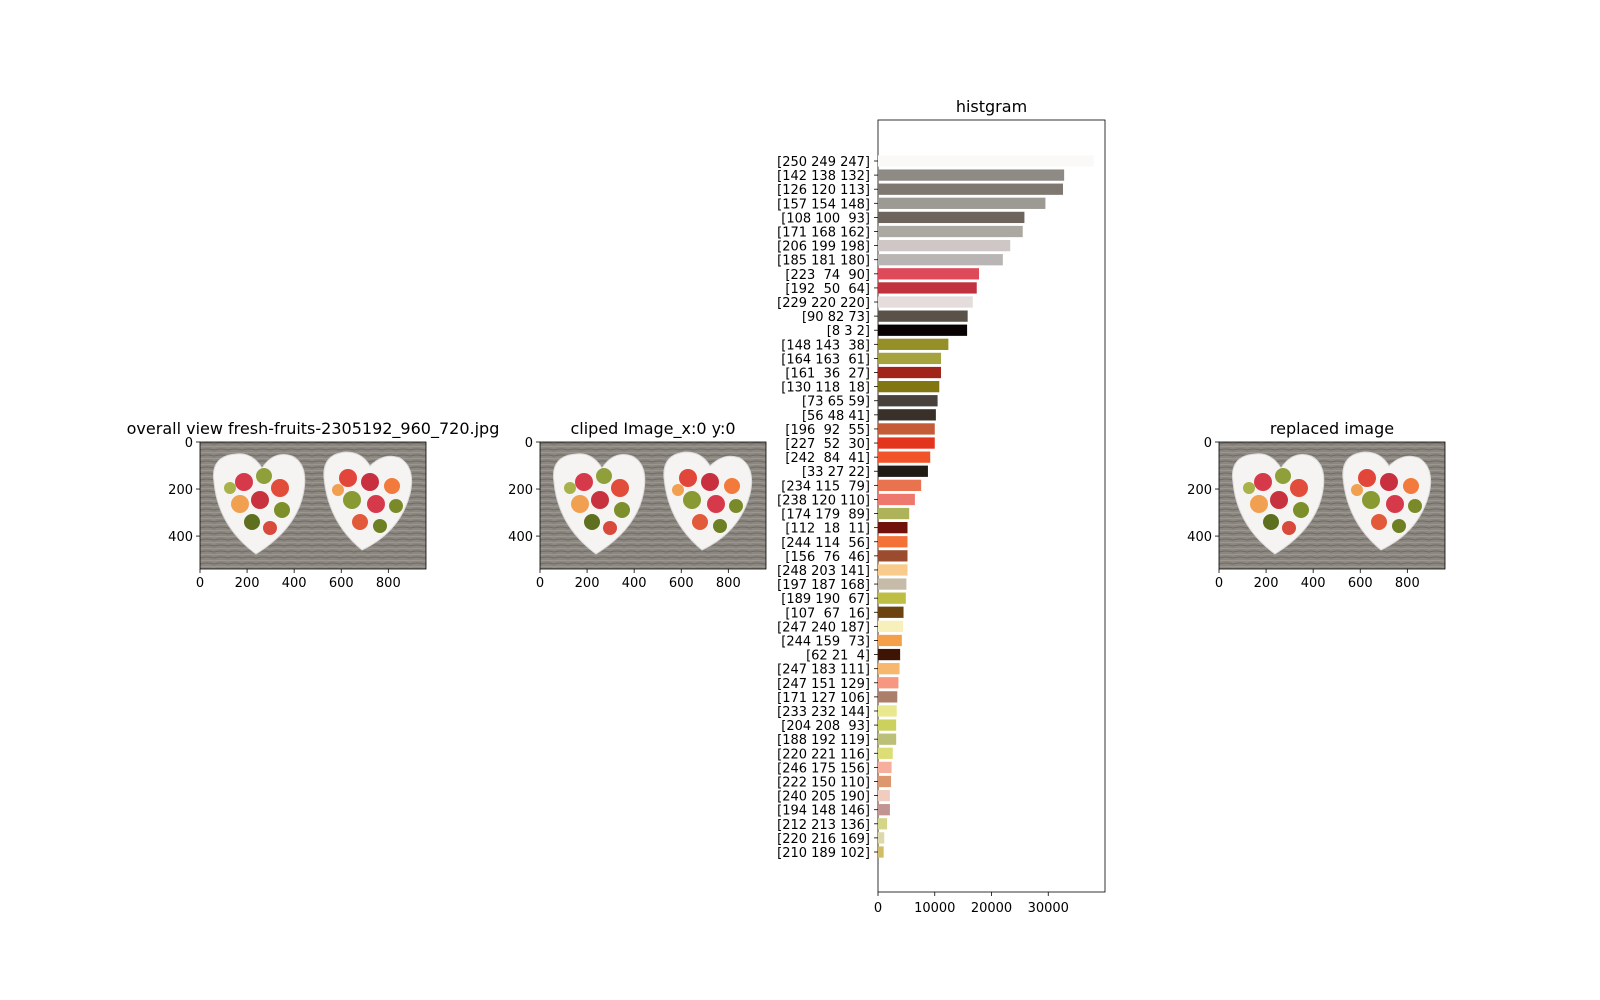 This screenshot has height=1000, width=1600. Describe the element at coordinates (823, 500) in the screenshot. I see `category-label: [238 120 110]` at that location.